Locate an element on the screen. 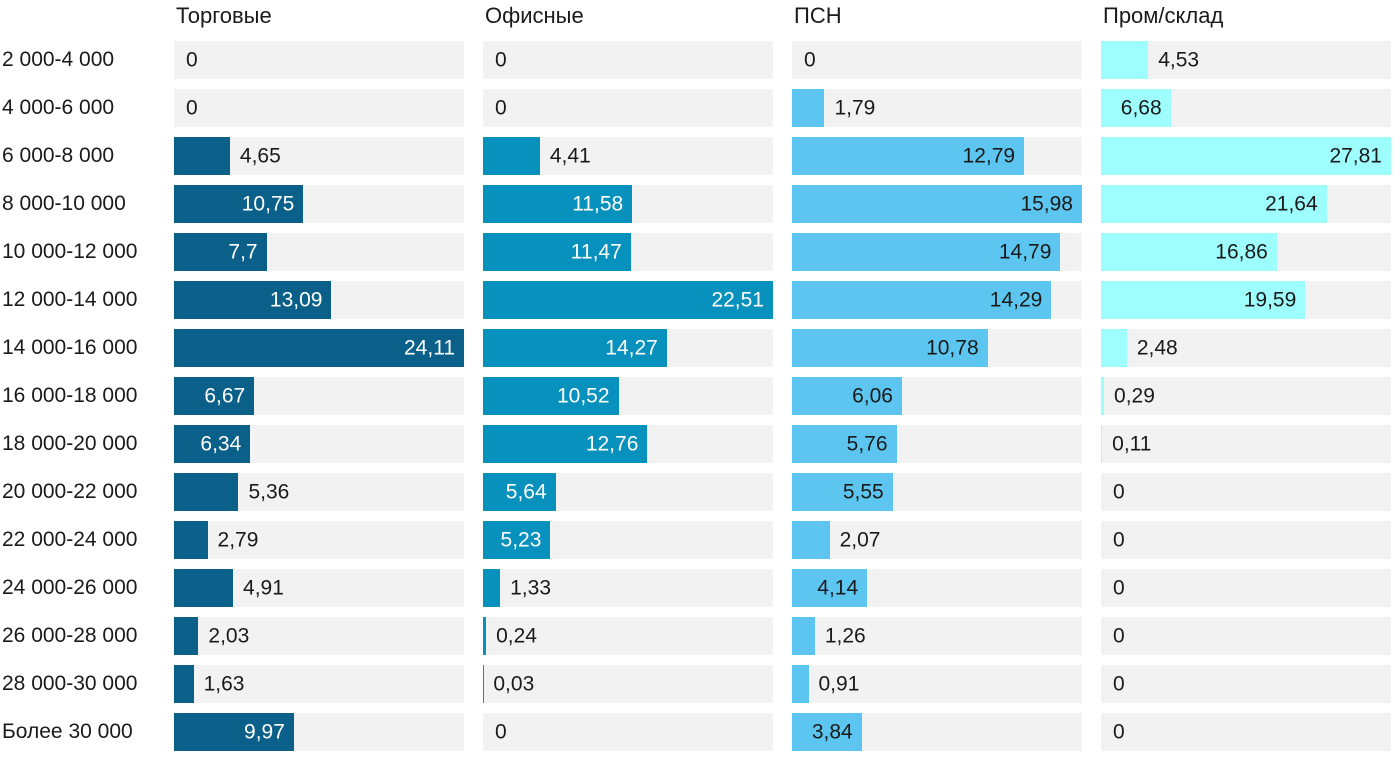 The width and height of the screenshot is (1400, 766). chart-row: 4 000-6 000 0 0 1,79 6,68 is located at coordinates (695, 108).